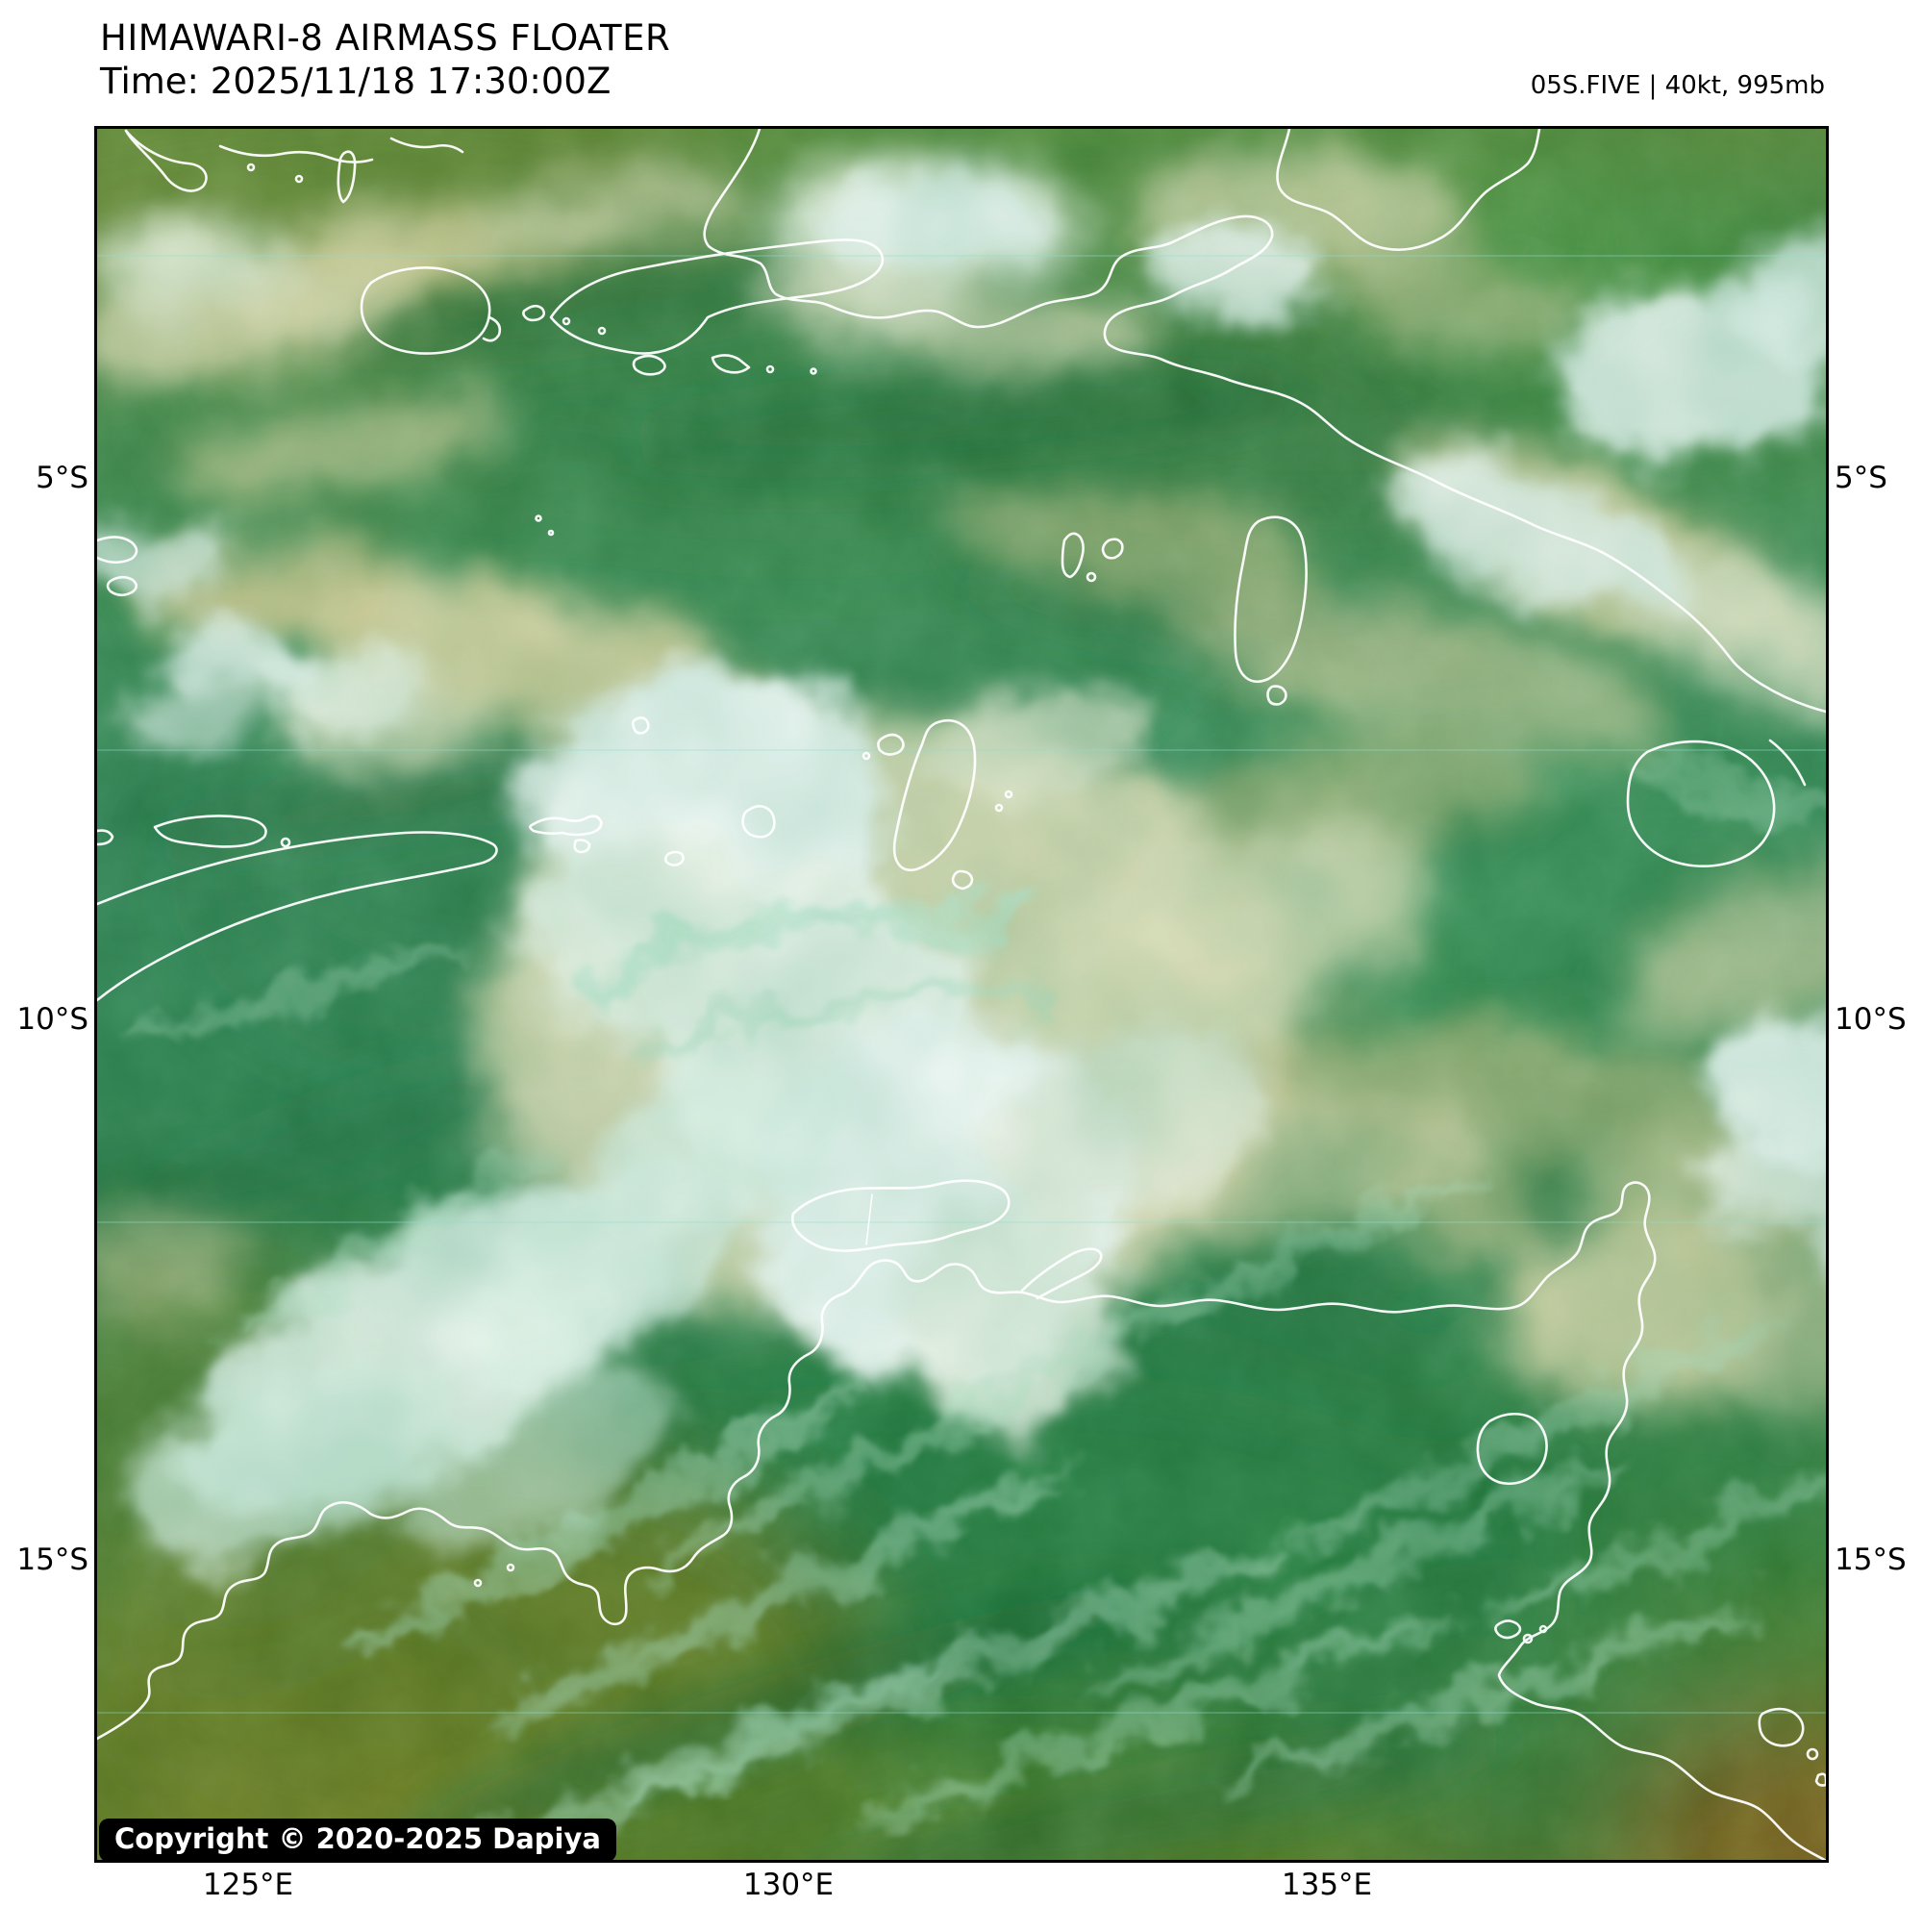 This screenshot has height=1932, width=1923. I want to click on lat-label-left-15s: 15°S, so click(52, 1560).